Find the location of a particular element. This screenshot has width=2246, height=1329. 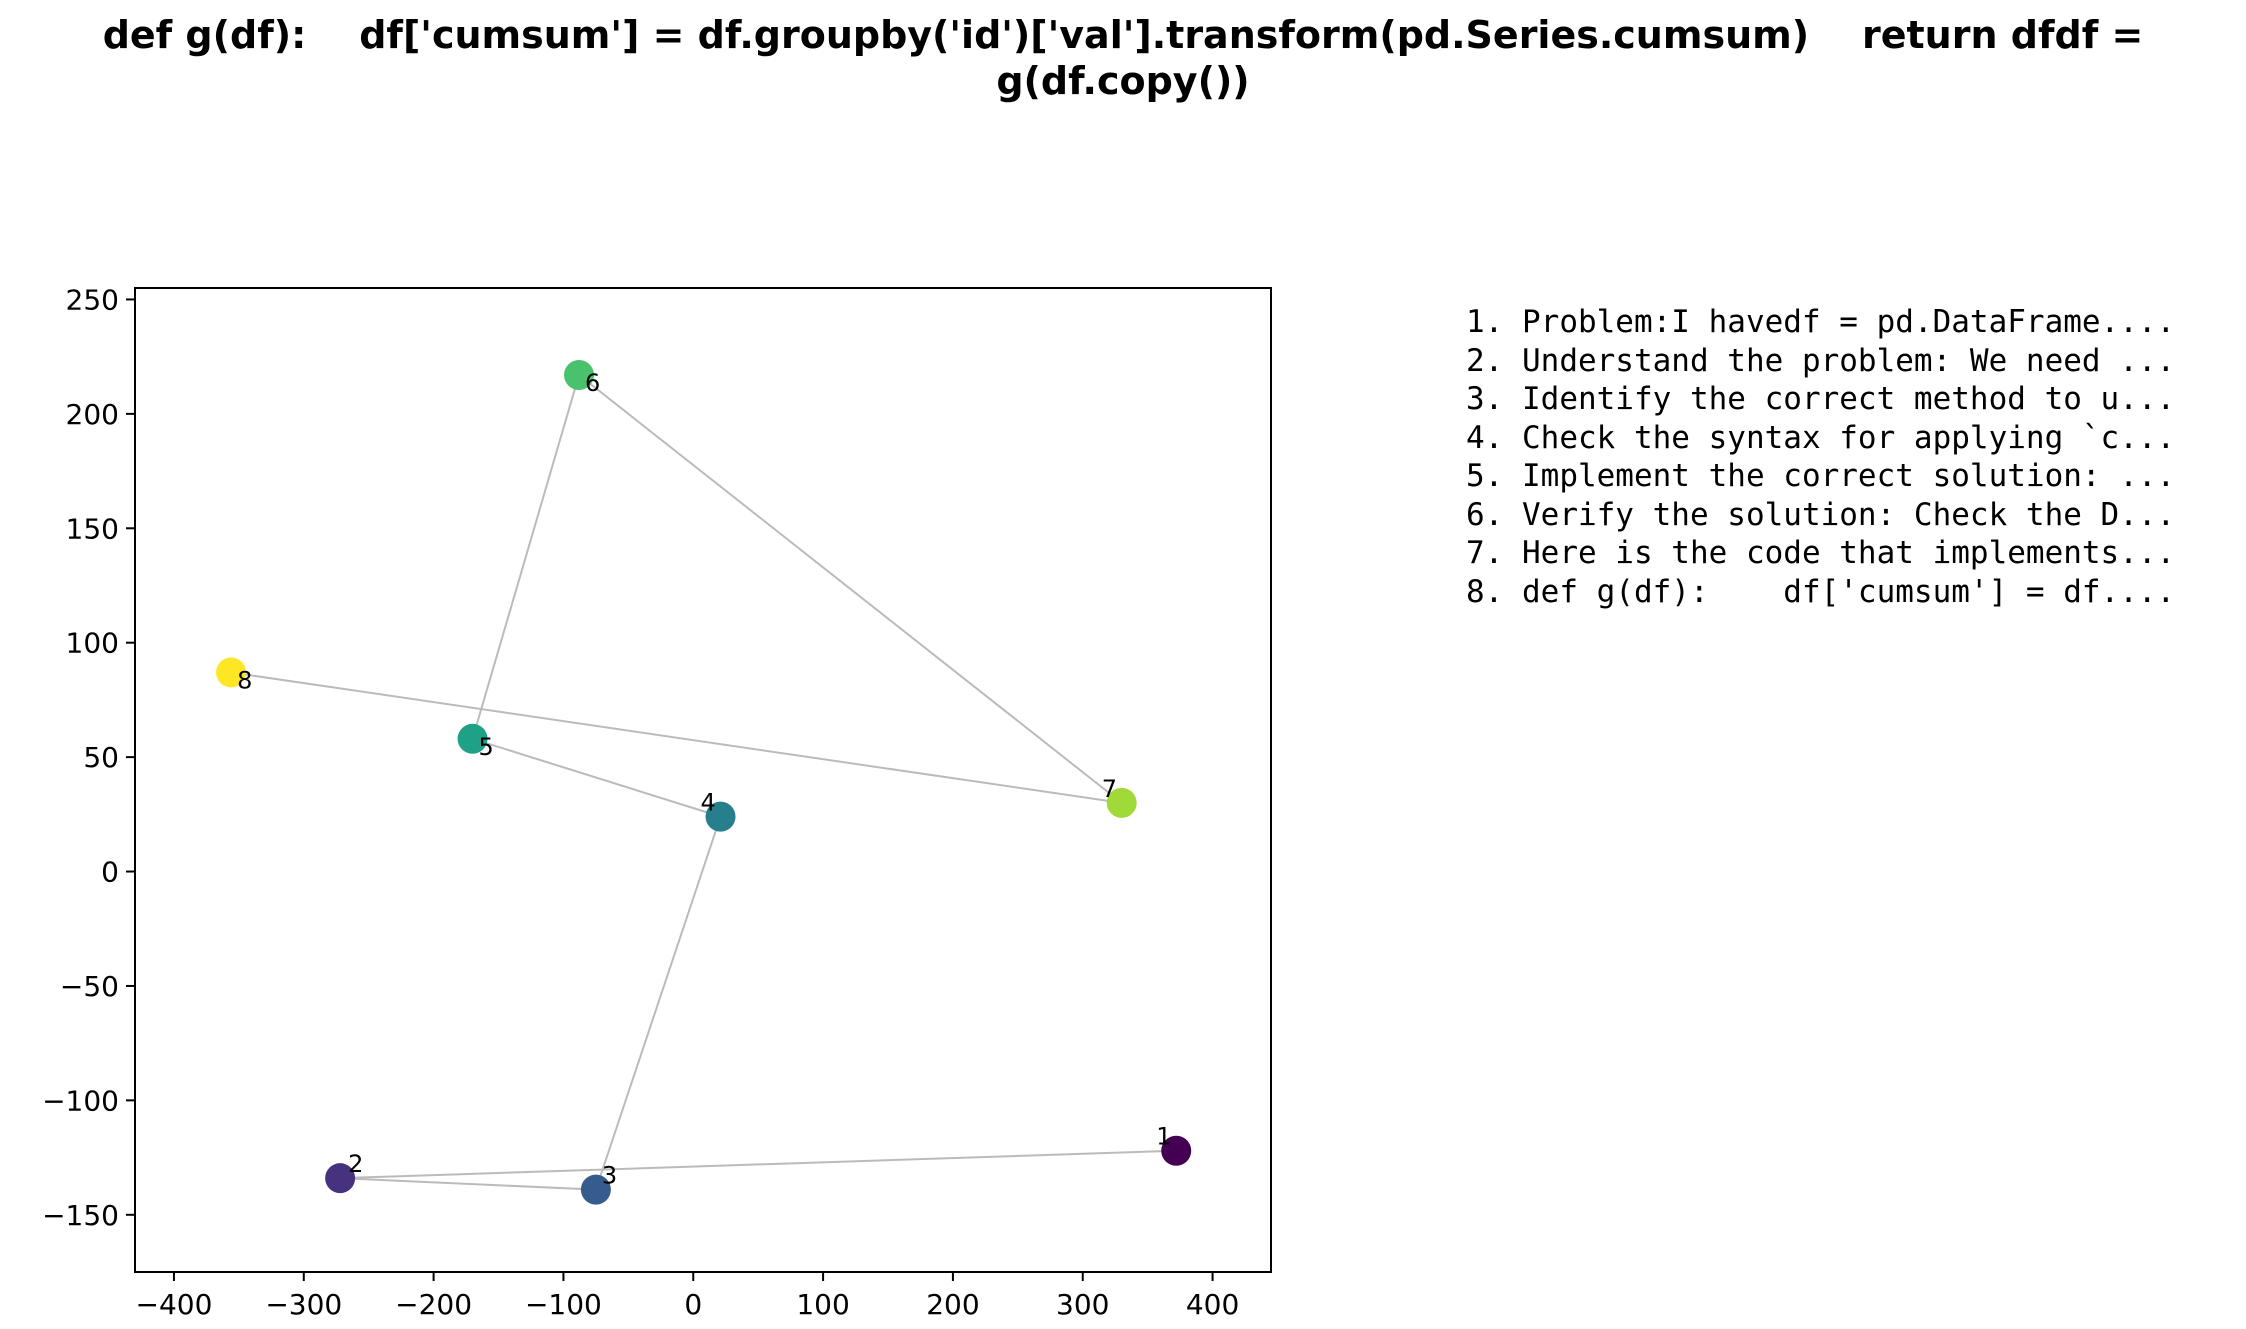

x-tick-label: −400 is located at coordinates (173, 1304).